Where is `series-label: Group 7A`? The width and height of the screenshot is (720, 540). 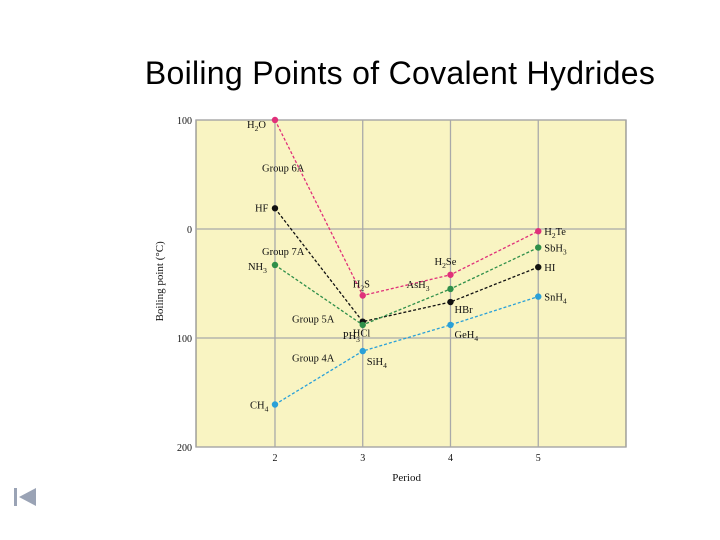
series-label: Group 7A is located at coordinates (283, 252).